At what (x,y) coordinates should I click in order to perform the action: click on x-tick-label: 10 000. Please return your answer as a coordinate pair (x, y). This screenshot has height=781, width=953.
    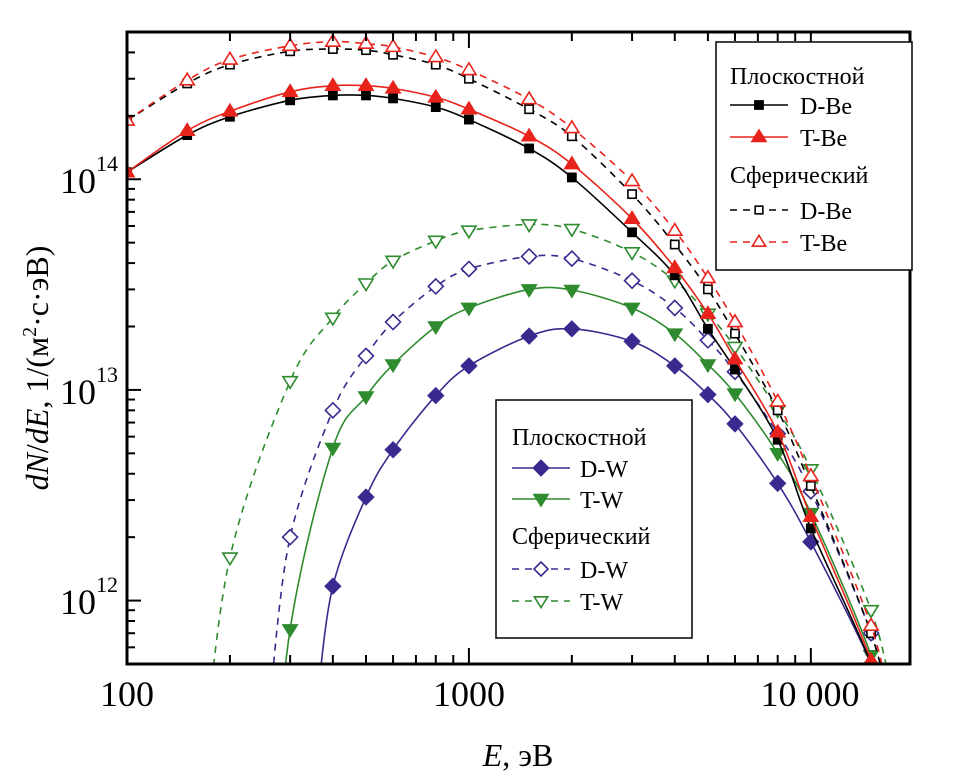
    Looking at the image, I should click on (810, 694).